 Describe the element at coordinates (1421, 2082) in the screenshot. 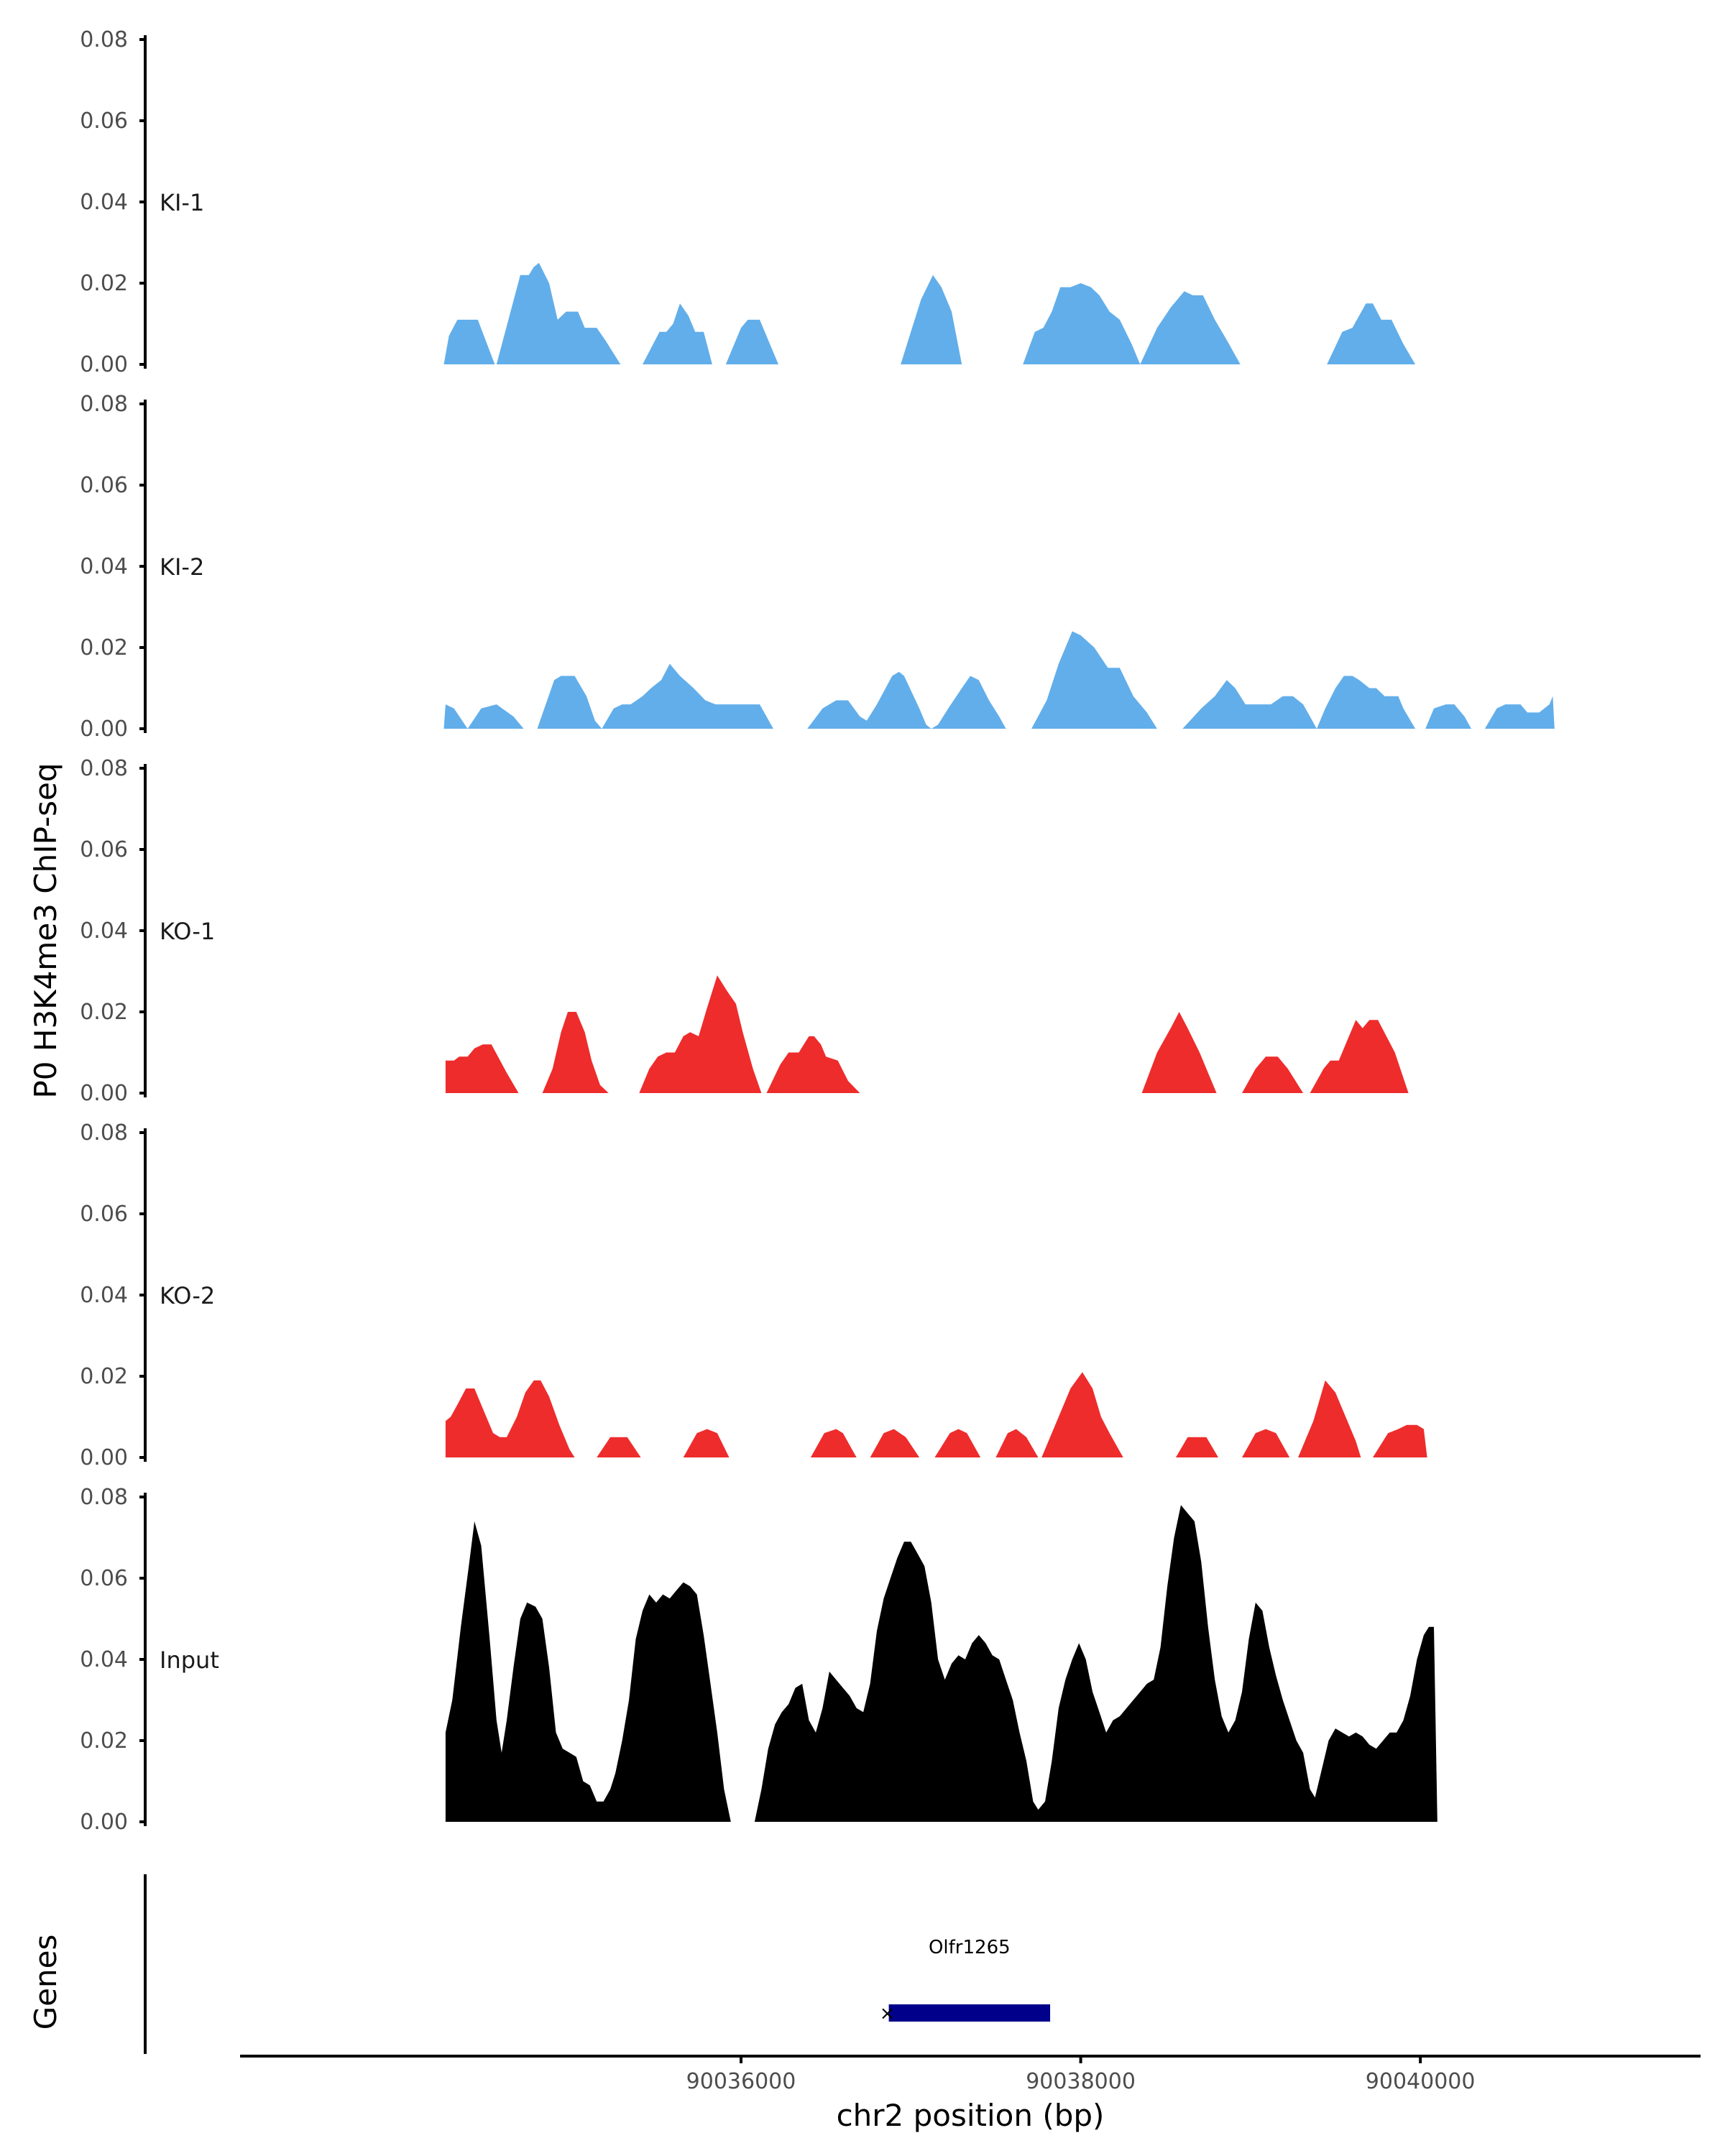

I see `x-tick-label: 90040000` at that location.